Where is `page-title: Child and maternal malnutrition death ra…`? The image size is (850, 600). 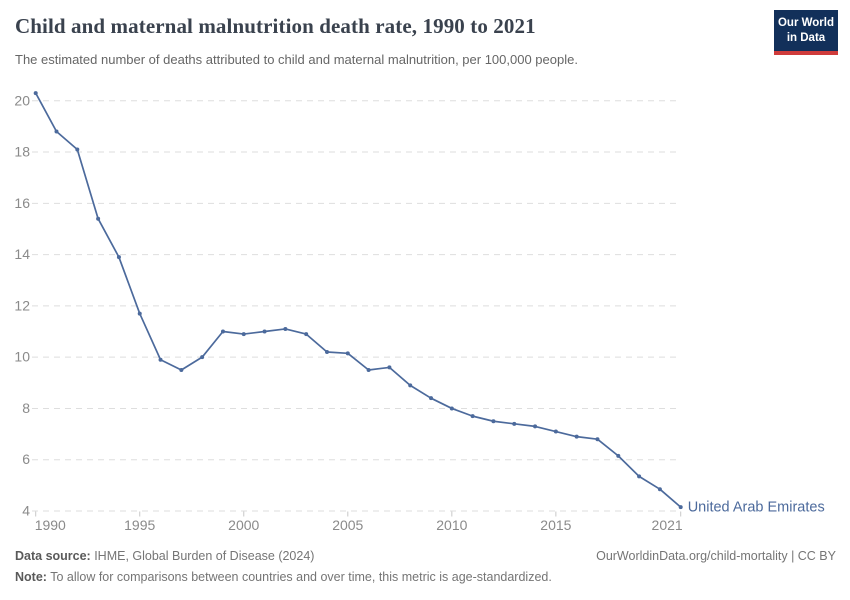
page-title: Child and maternal malnutrition death ra… is located at coordinates (275, 26).